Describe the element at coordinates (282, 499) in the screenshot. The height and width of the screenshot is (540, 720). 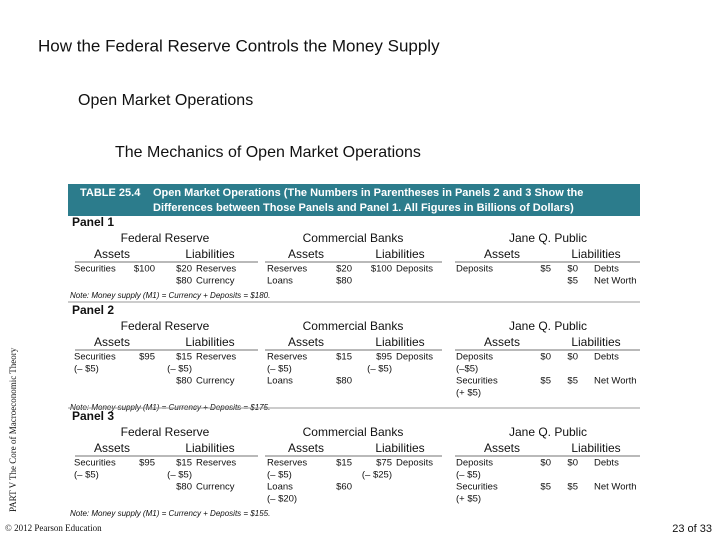
I see `table-cell: (– $20)` at that location.